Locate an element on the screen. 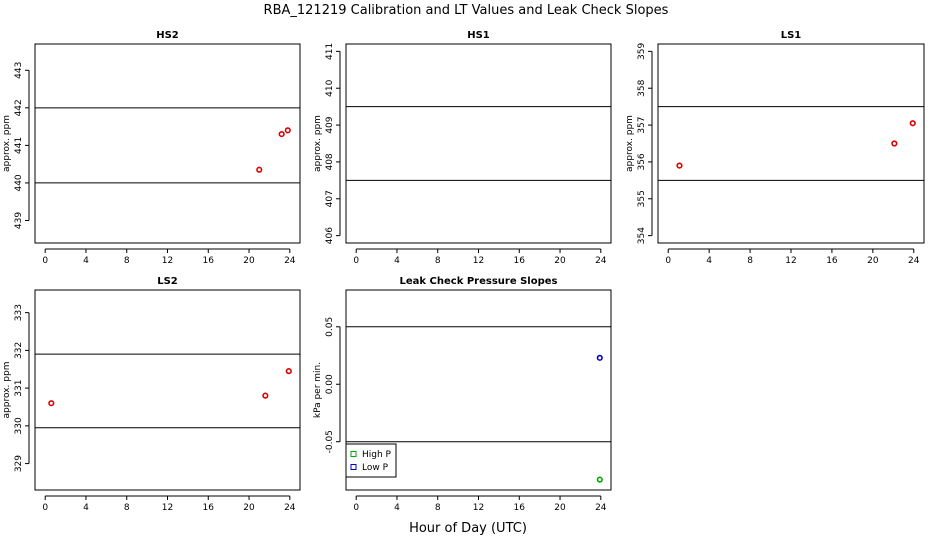 The height and width of the screenshot is (540, 936). legend-label: Low P is located at coordinates (375, 468).